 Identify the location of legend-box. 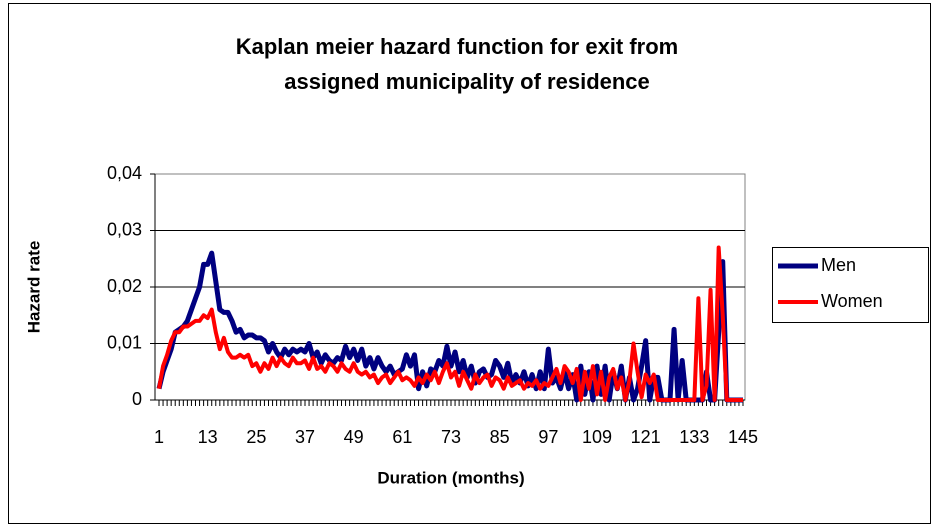
(850, 285).